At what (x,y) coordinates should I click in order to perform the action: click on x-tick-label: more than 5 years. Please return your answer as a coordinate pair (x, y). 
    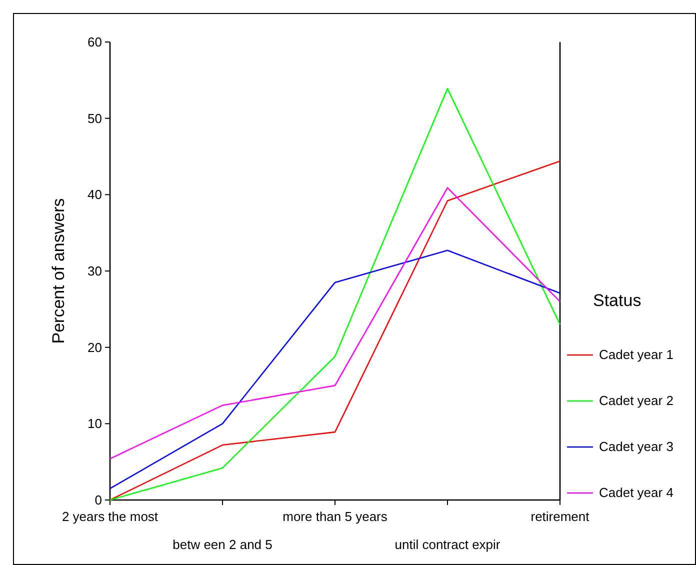
    Looking at the image, I should click on (335, 516).